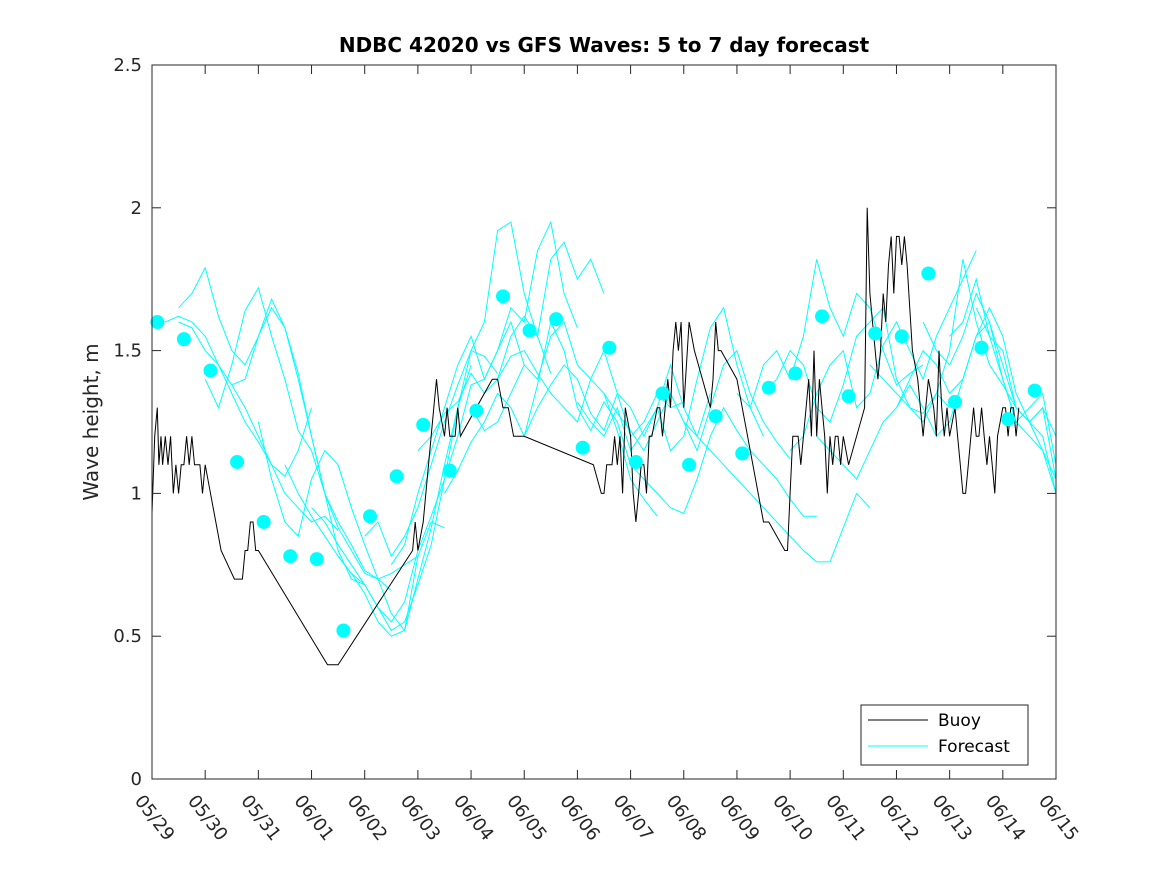 This screenshot has width=1167, height=875. I want to click on legend: Buoy Forecast, so click(944, 735).